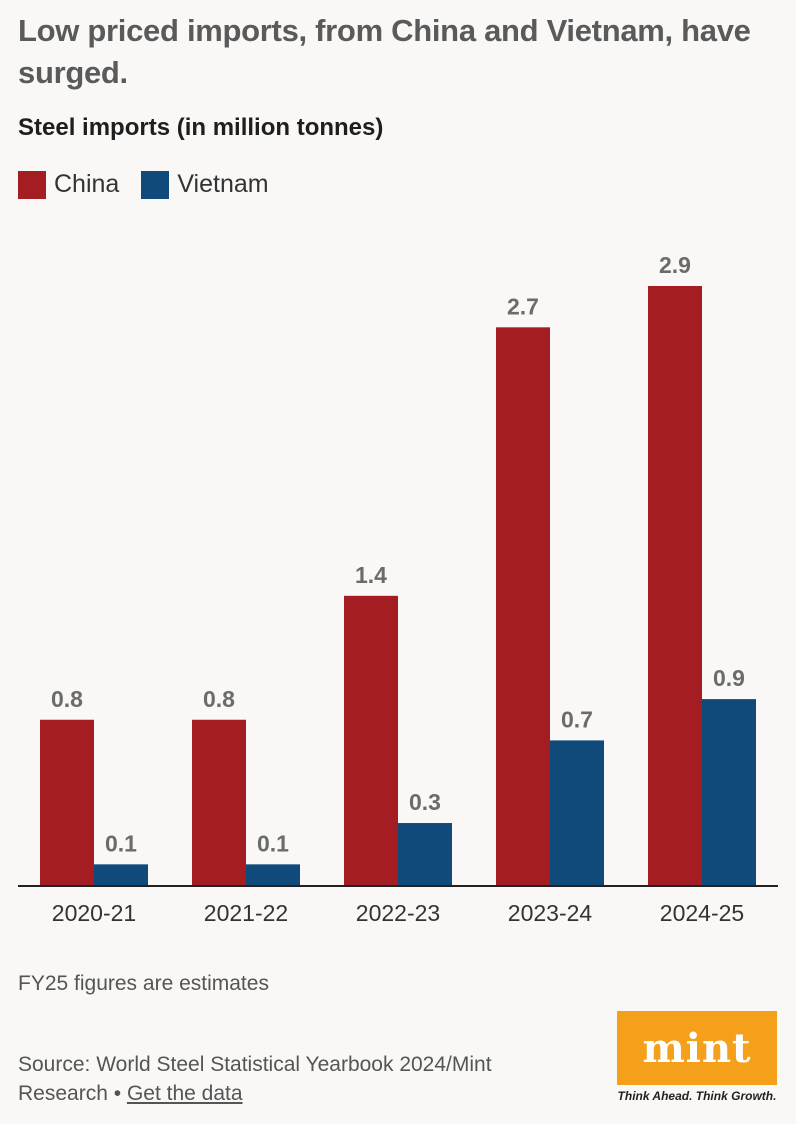 The height and width of the screenshot is (1124, 796). Describe the element at coordinates (32, 184) in the screenshot. I see `legend-swatch-china` at that location.